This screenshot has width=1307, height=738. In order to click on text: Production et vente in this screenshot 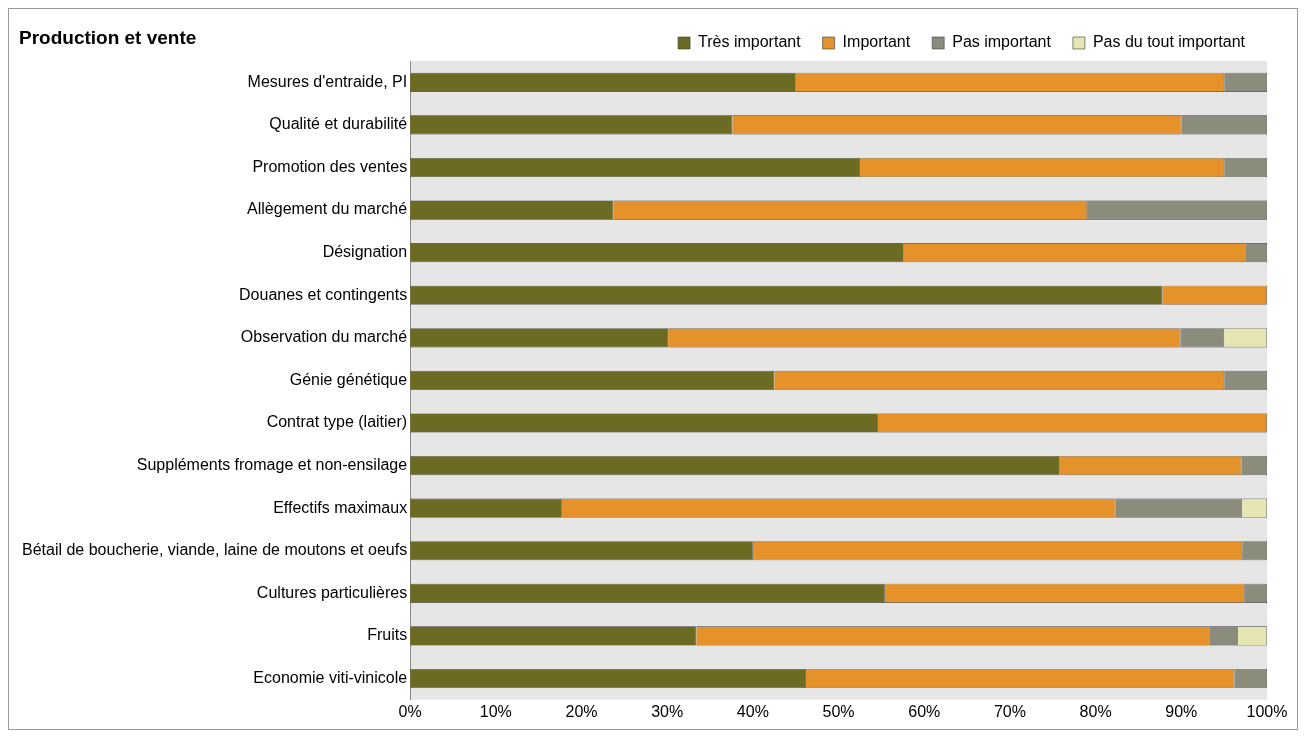, I will do `click(108, 38)`.